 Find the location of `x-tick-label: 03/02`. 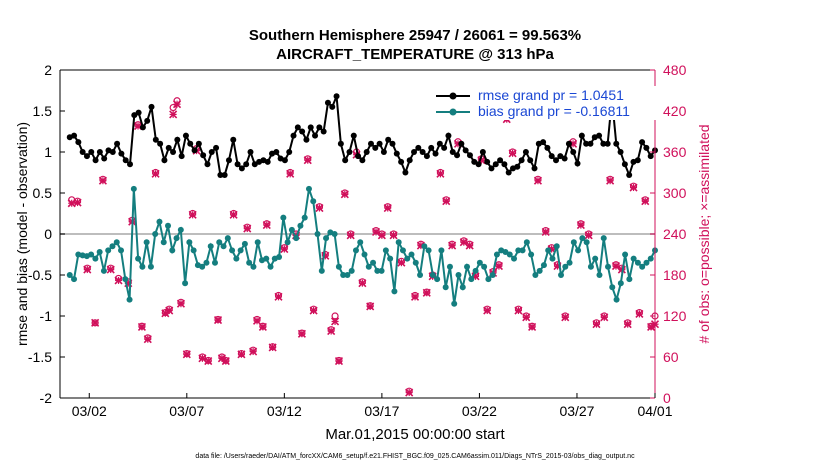

x-tick-label: 03/02 is located at coordinates (89, 411).